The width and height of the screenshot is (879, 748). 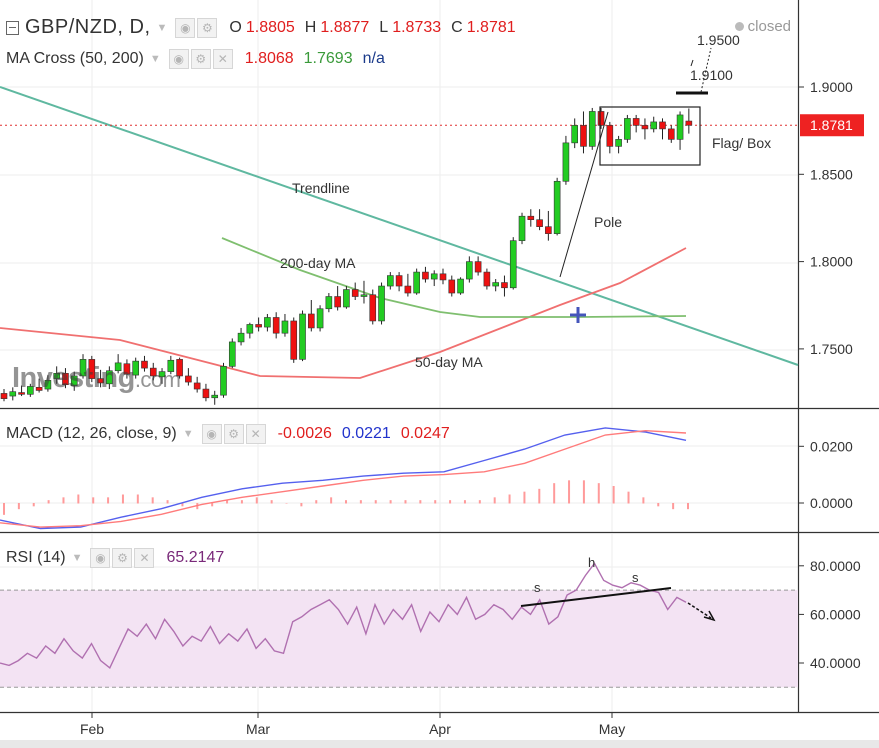 What do you see at coordinates (258, 729) in the screenshot?
I see `time-tick-label: Mar` at bounding box center [258, 729].